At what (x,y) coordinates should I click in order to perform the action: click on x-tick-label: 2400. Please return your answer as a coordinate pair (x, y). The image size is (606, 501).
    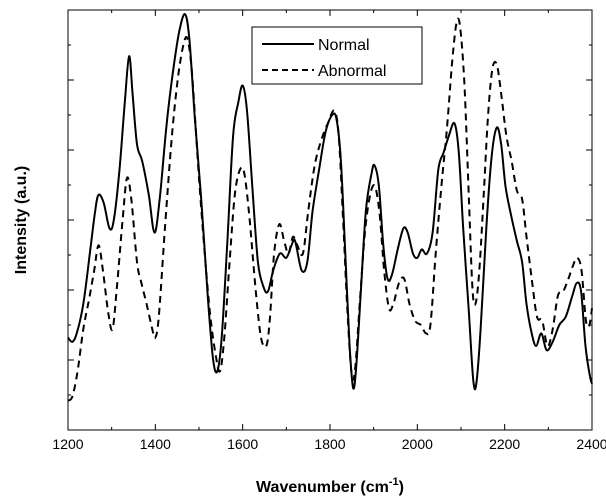
    Looking at the image, I should click on (591, 444).